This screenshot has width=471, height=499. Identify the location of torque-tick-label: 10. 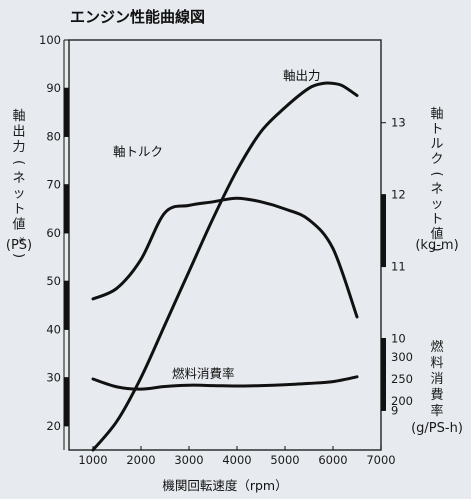
(398, 339).